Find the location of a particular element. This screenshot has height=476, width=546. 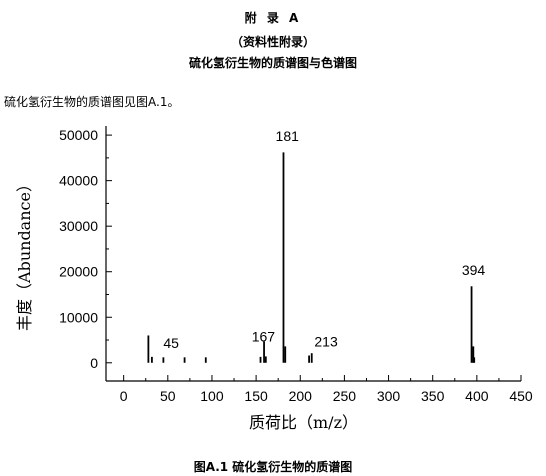

figure-caption: 图A.1 硫化氢衍生物的质谱图 is located at coordinates (273, 467).